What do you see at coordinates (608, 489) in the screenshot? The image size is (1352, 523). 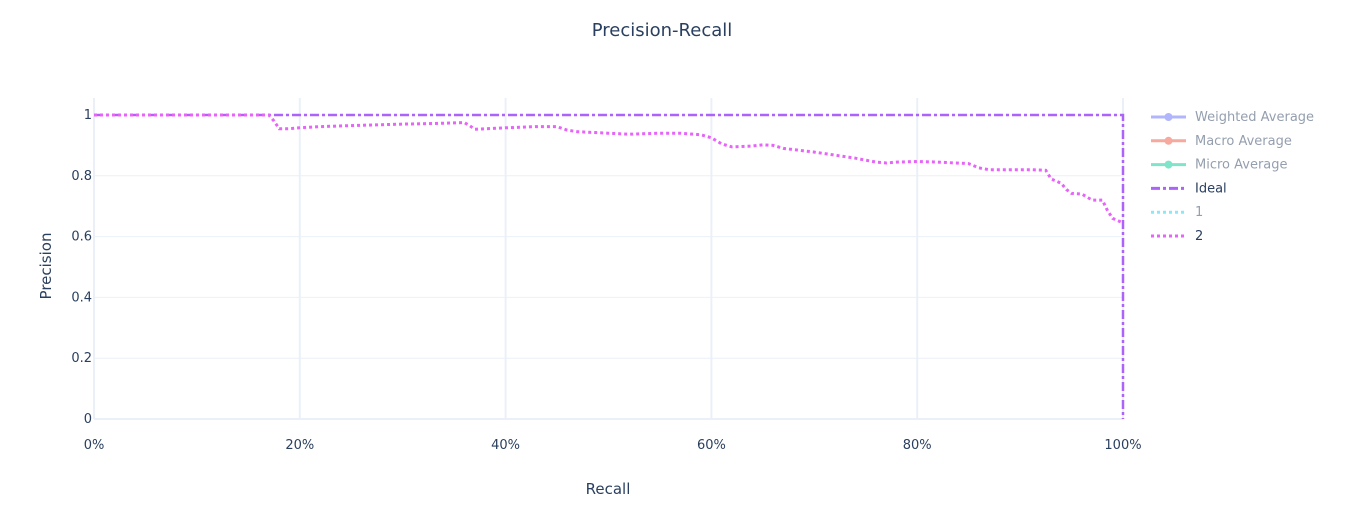 I see `x-axis-title: Recall` at bounding box center [608, 489].